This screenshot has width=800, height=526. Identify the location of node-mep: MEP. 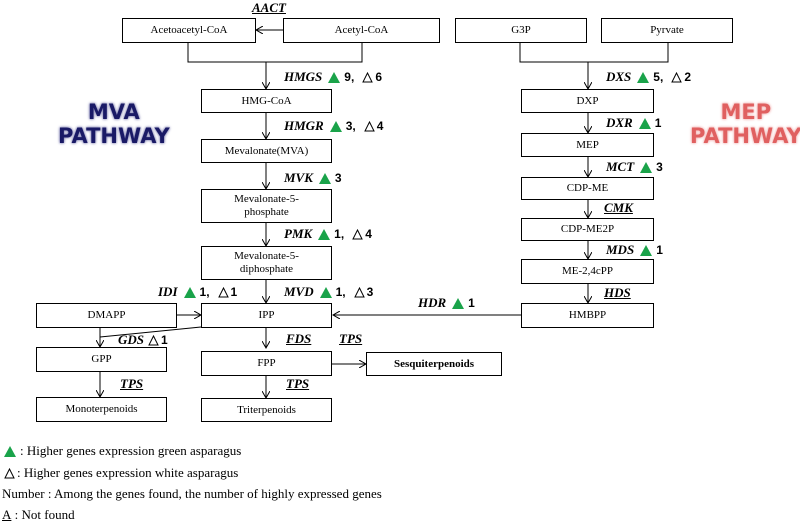
(587, 145).